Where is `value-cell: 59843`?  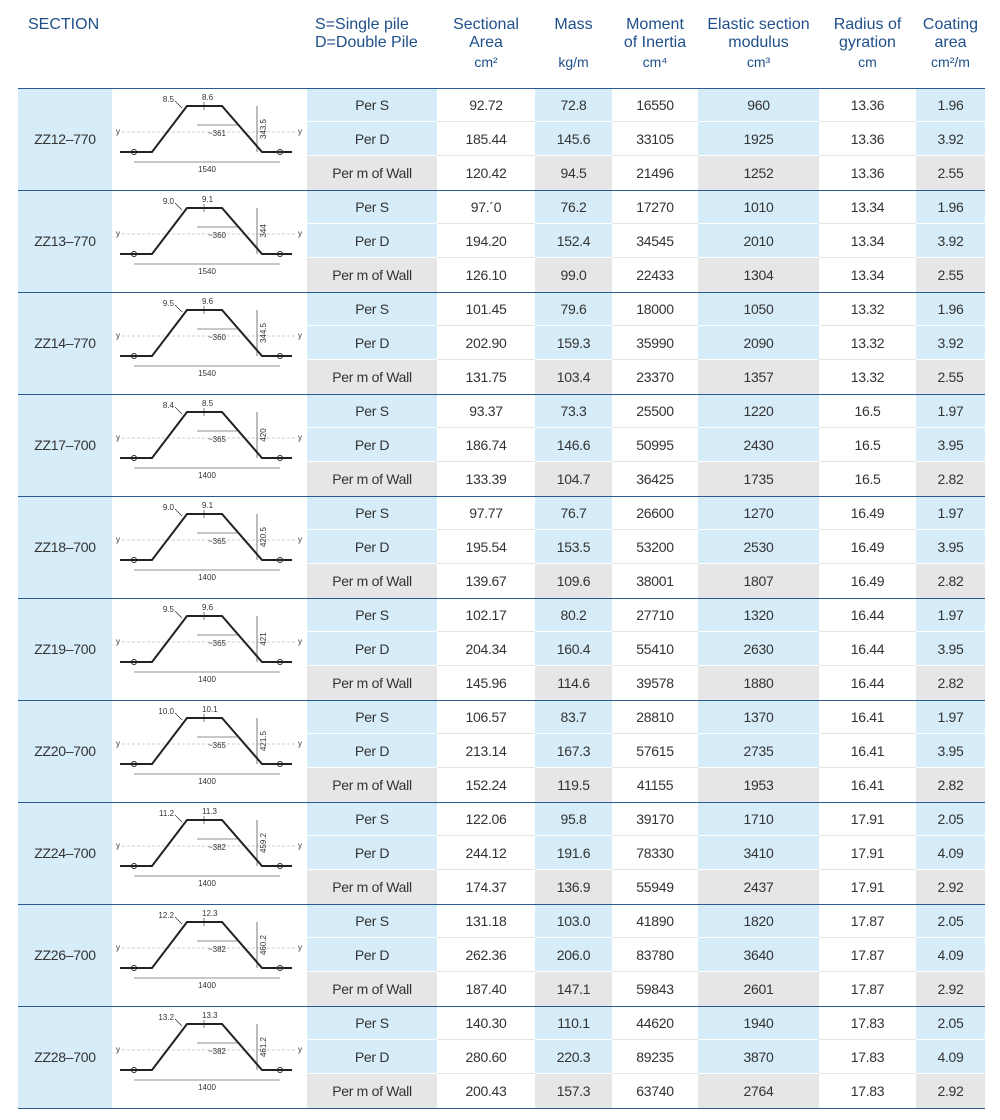
value-cell: 59843 is located at coordinates (655, 989).